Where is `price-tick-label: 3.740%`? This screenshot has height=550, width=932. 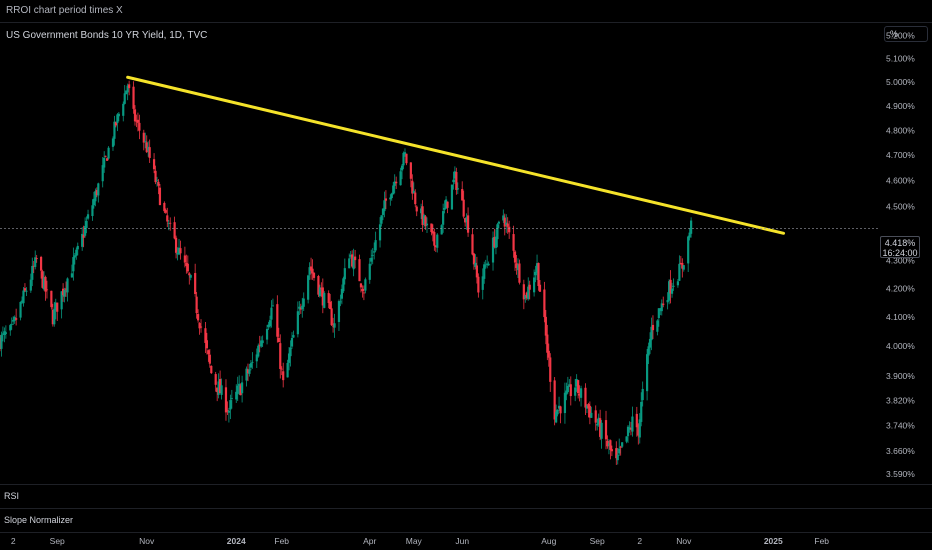 price-tick-label: 3.740% is located at coordinates (900, 426).